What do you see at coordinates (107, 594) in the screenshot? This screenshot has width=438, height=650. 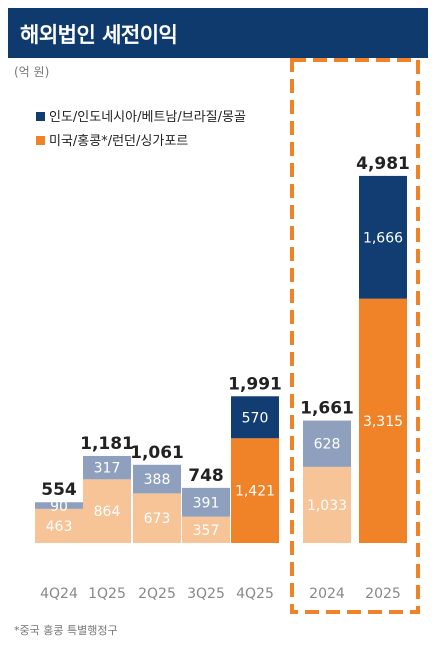 I see `x-tick-label-1Q25: 1Q25` at bounding box center [107, 594].